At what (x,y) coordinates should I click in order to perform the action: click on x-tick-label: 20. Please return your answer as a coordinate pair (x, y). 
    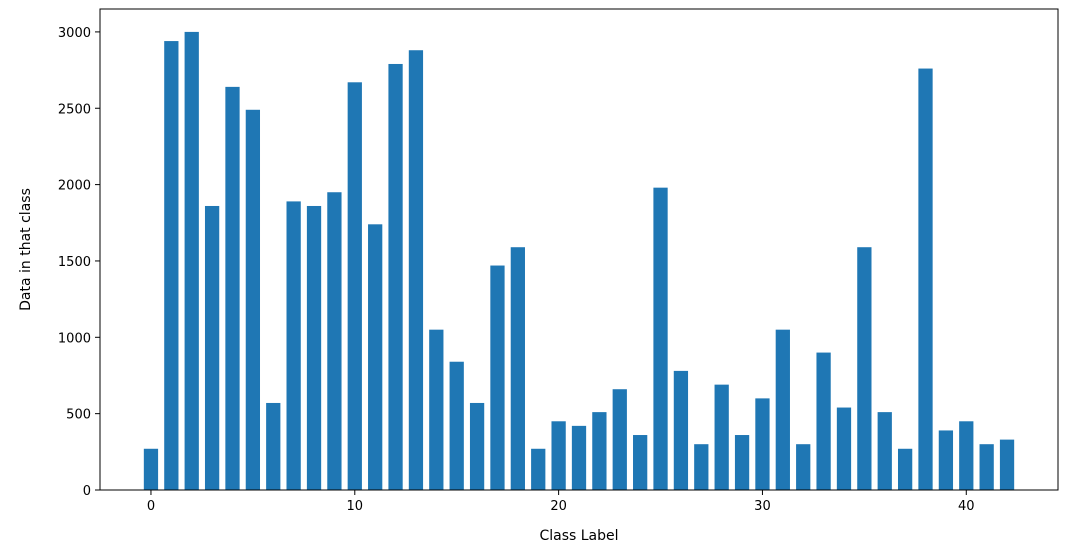
    Looking at the image, I should click on (558, 506).